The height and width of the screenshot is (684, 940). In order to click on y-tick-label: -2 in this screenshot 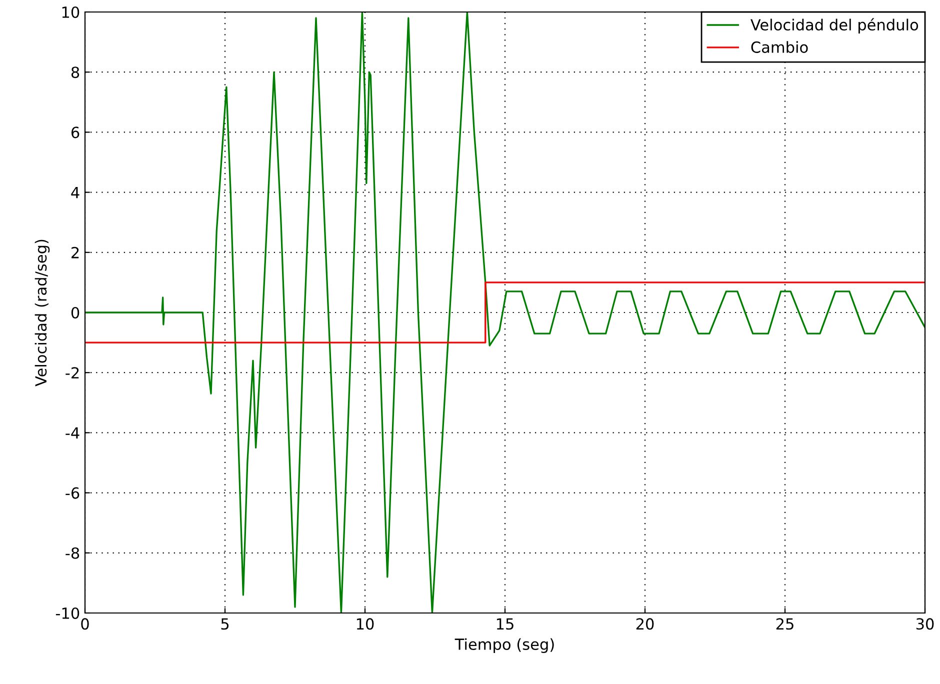, I will do `click(72, 372)`.